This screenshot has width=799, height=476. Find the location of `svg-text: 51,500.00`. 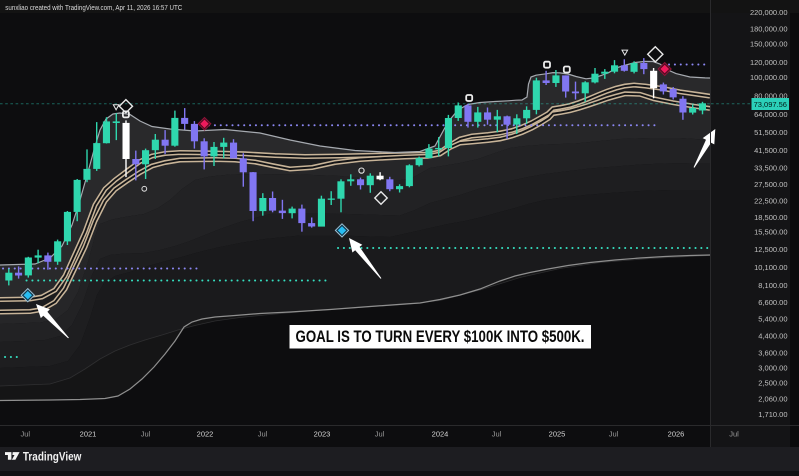

svg-text: 51,500.00 is located at coordinates (770, 132).